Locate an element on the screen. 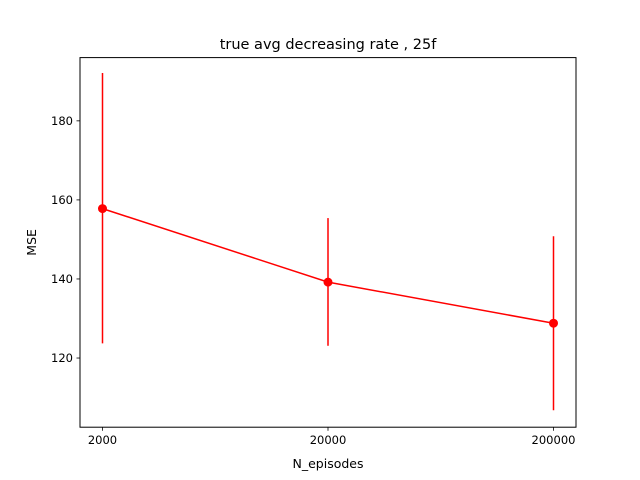  y-axis-ticks: 120 140 160 180 is located at coordinates (65, 239).